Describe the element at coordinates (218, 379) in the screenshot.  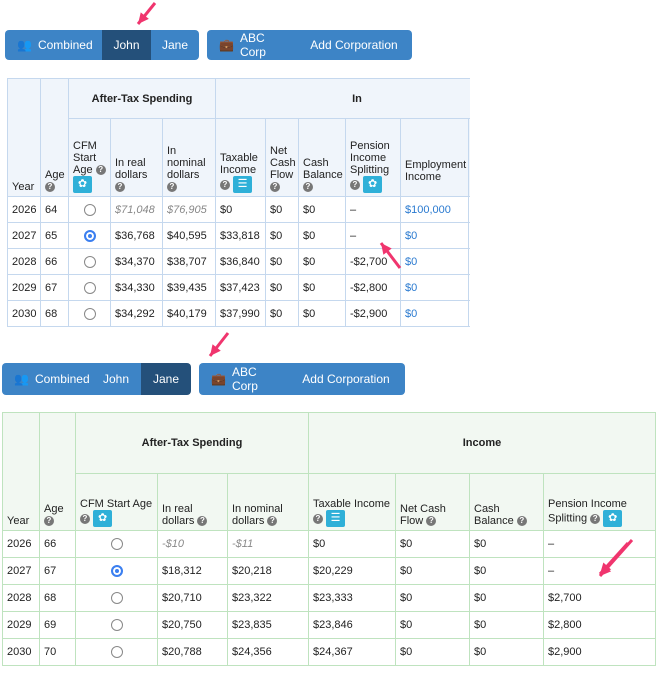
I see `briefcase-icon: 💼` at that location.